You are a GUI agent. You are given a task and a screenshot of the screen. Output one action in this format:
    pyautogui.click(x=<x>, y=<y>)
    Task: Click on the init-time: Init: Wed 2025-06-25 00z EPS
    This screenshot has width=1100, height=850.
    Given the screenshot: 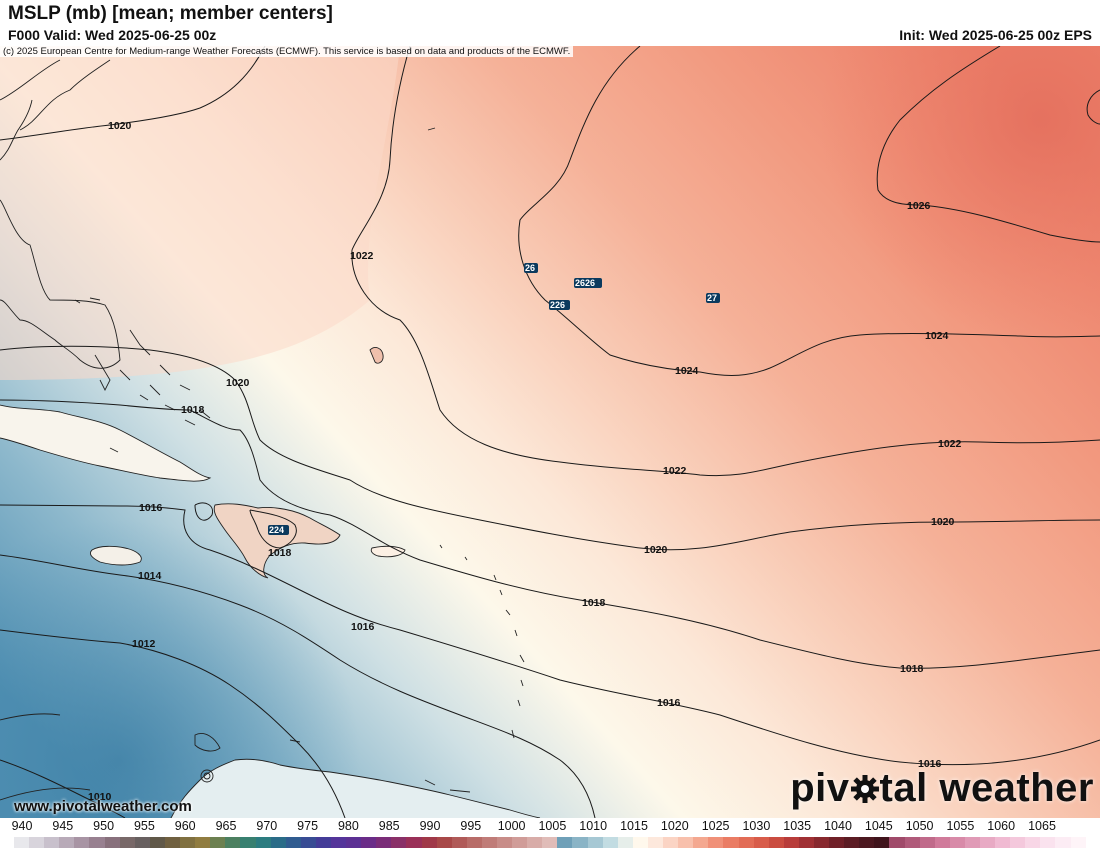 What is the action you would take?
    pyautogui.click(x=995, y=35)
    